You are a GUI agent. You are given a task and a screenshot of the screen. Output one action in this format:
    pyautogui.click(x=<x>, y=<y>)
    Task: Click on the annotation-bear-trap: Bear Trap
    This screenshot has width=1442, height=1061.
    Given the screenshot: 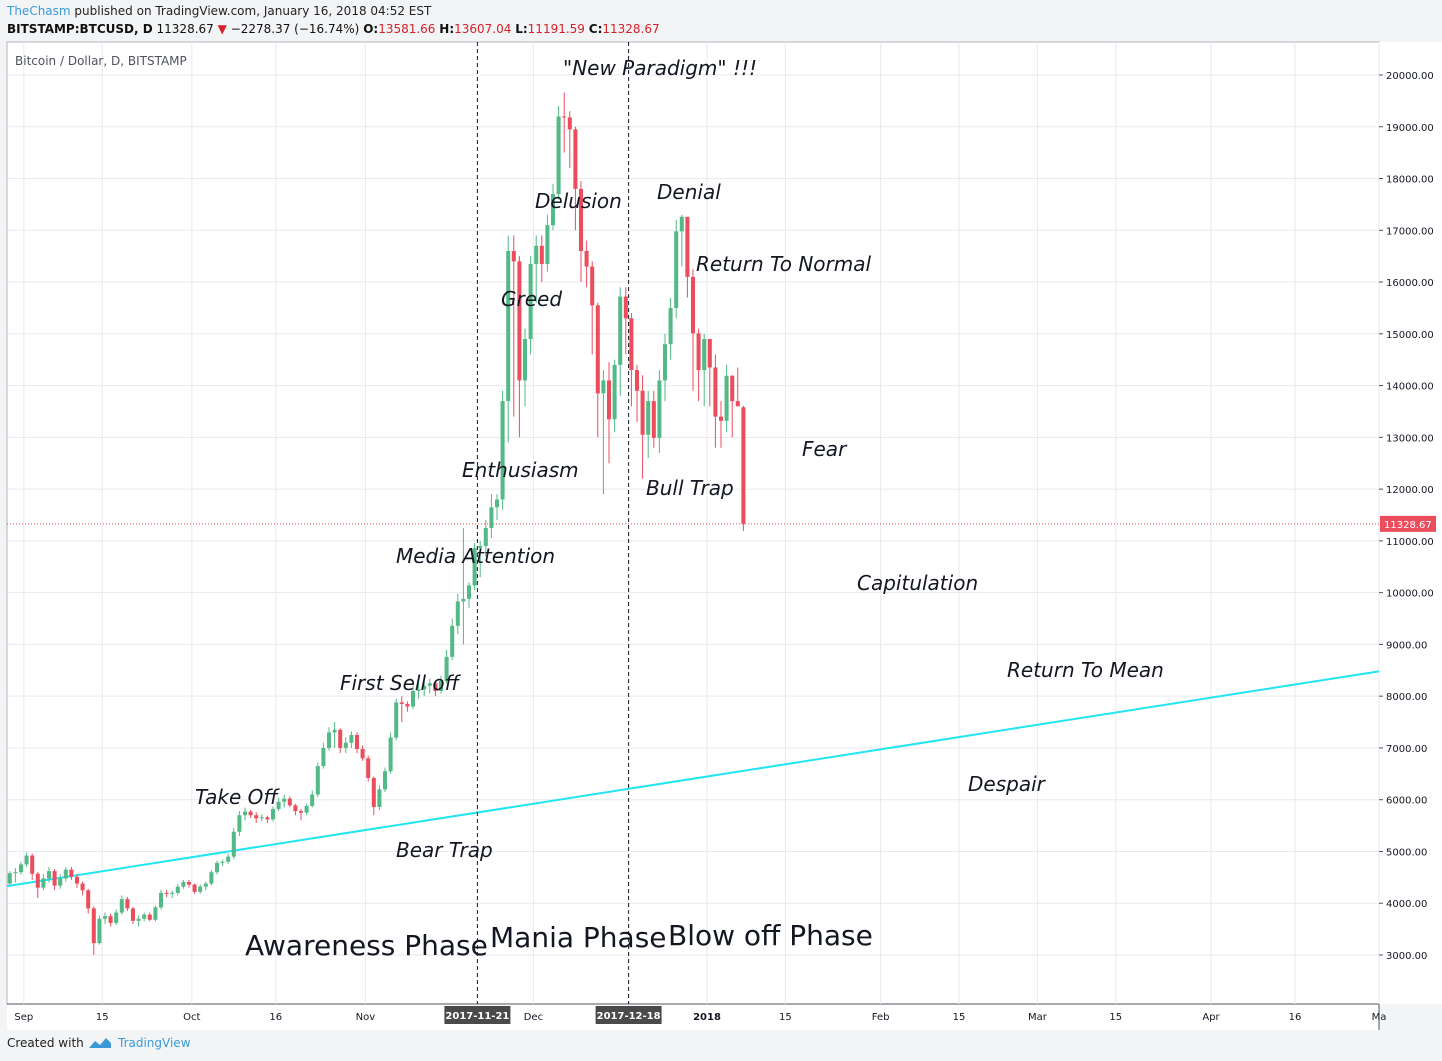 What is the action you would take?
    pyautogui.click(x=444, y=850)
    